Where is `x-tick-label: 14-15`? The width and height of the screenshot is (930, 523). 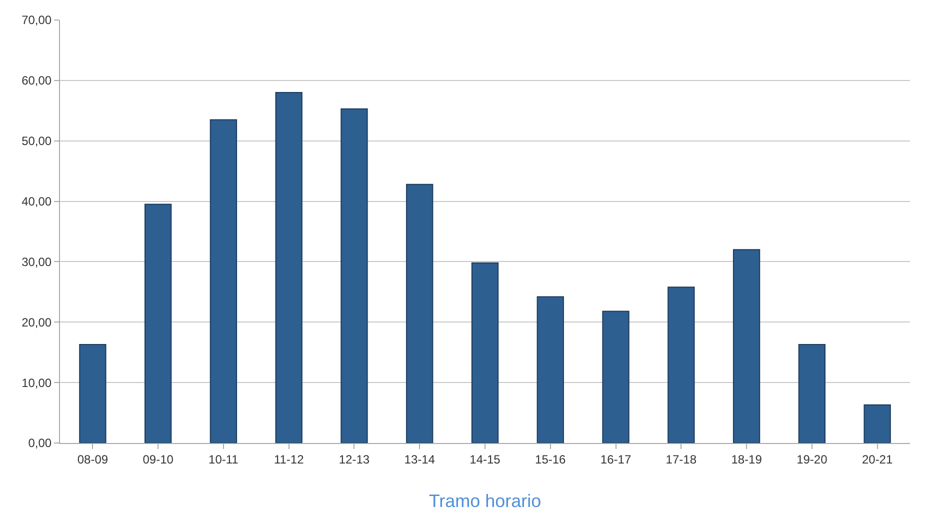 x-tick-label: 14-15 is located at coordinates (485, 459).